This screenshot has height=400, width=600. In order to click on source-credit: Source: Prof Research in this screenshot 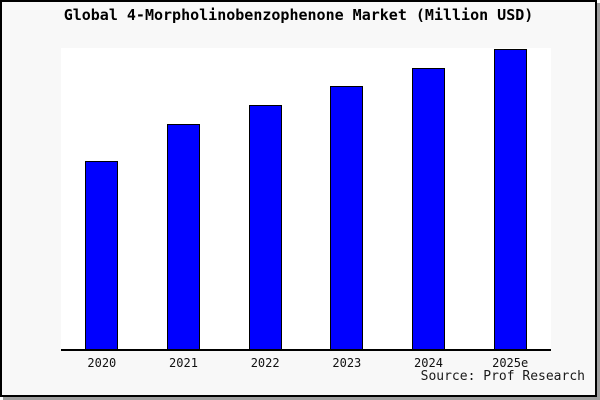, I will do `click(502, 376)`.